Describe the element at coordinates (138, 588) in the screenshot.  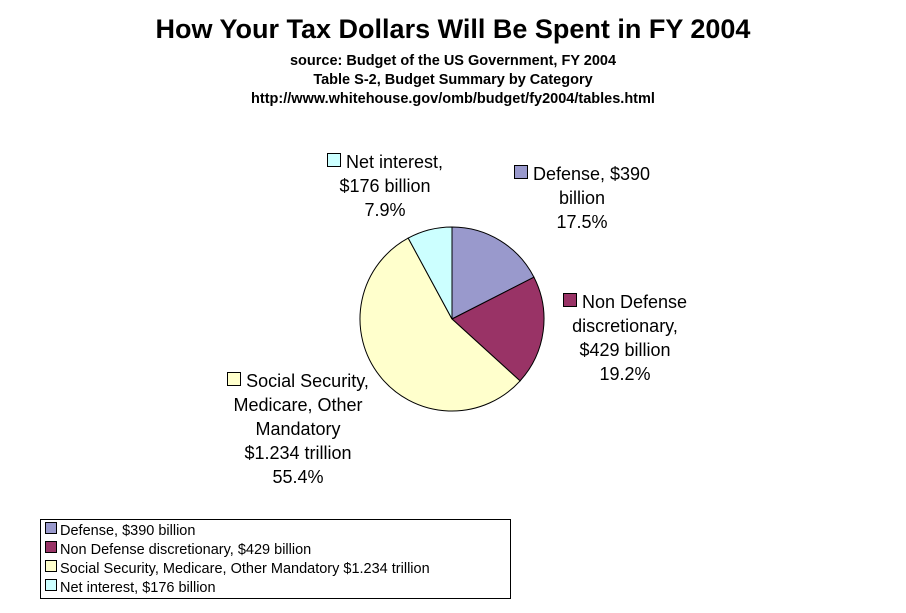
I see `legend-label: Net interest, $176 billion` at that location.